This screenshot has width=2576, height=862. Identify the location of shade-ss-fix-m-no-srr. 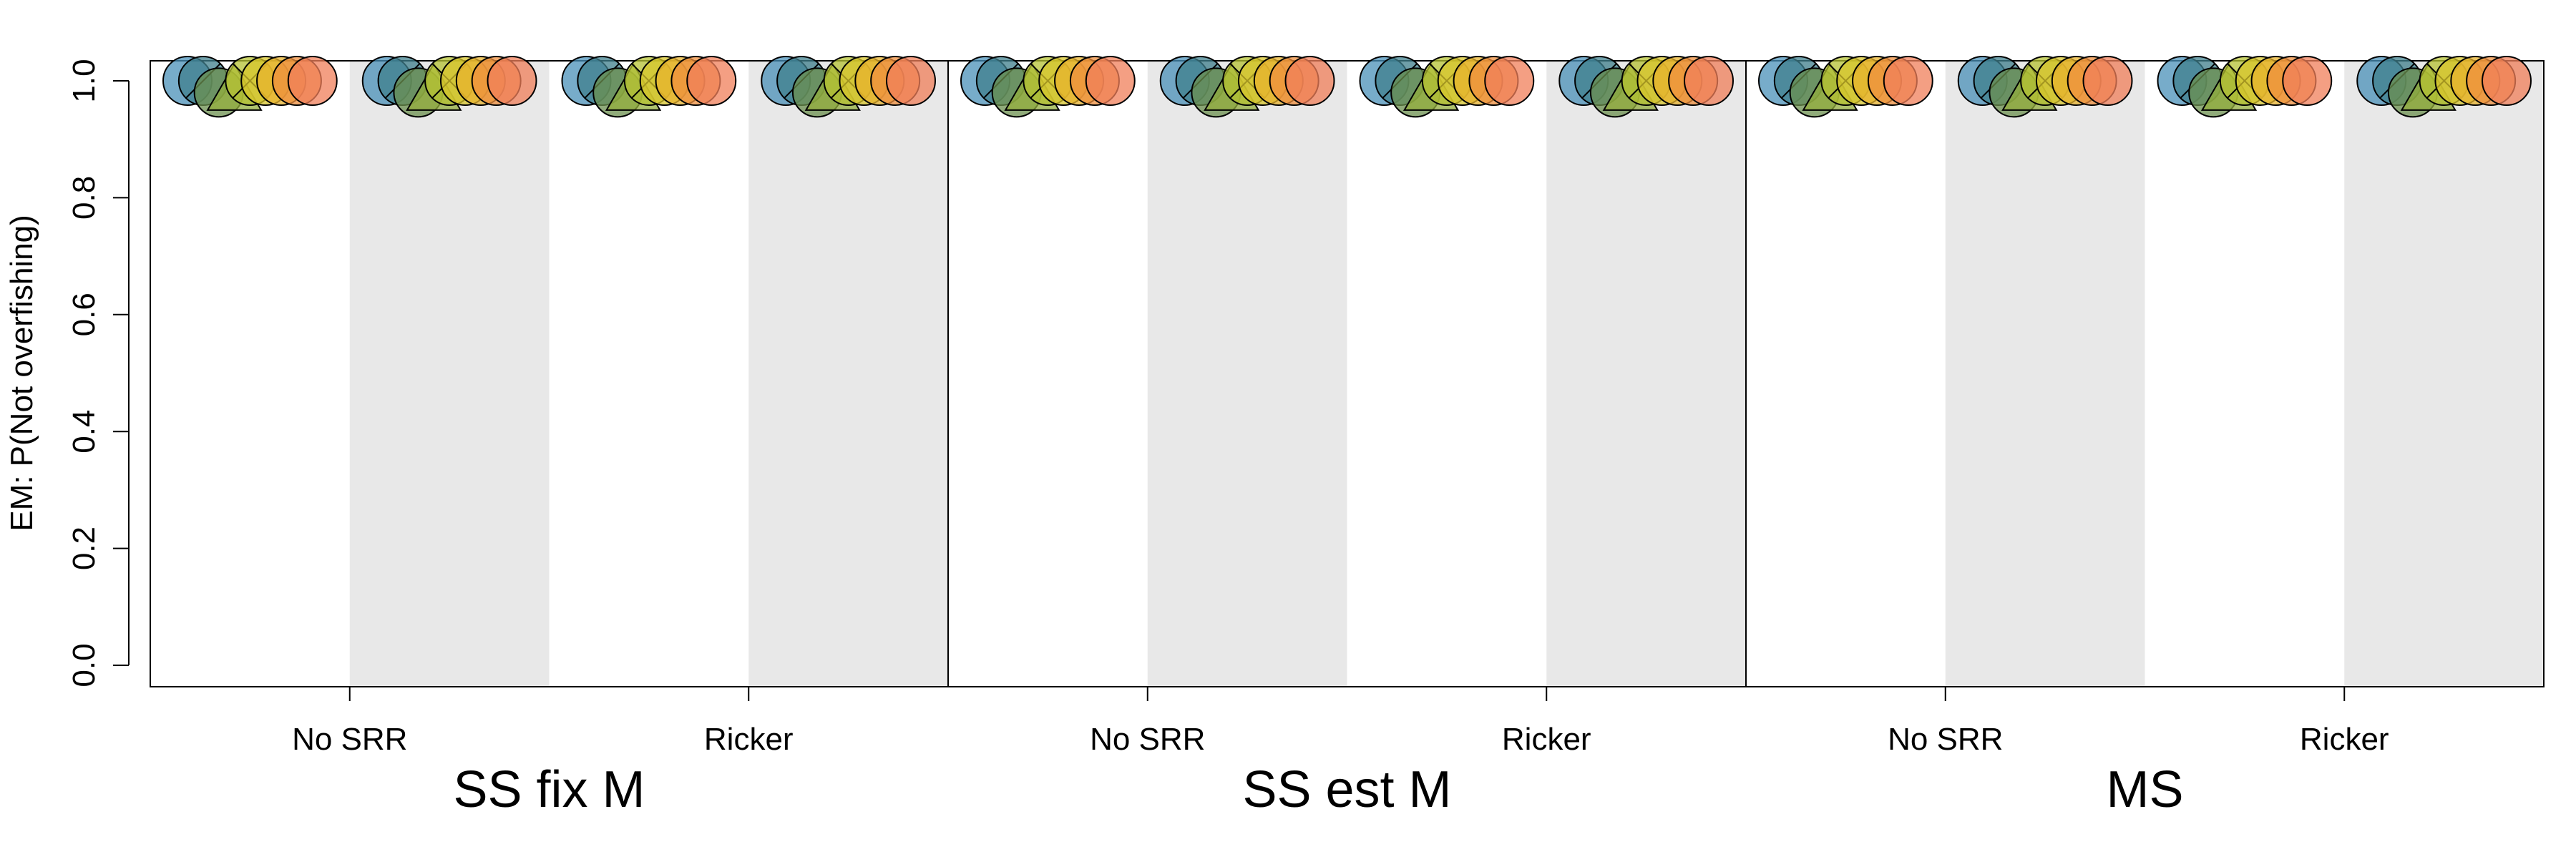
(449, 374).